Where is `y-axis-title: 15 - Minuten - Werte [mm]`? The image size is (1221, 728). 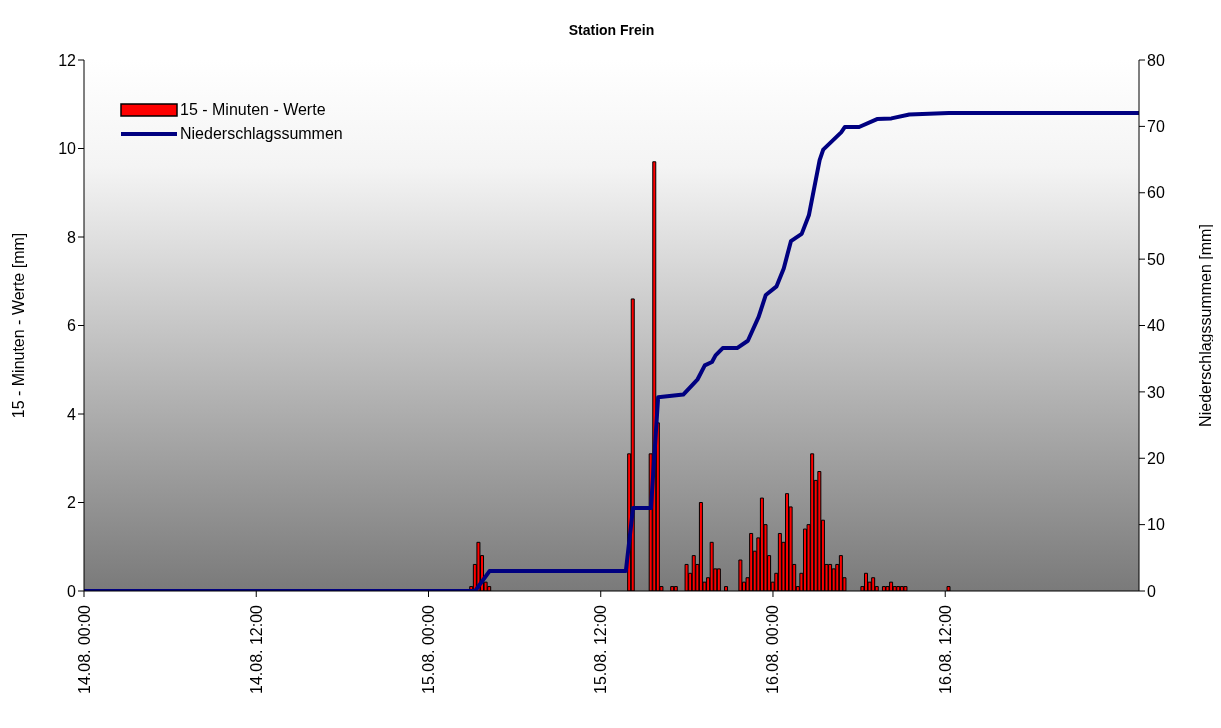
y-axis-title: 15 - Minuten - Werte [mm] is located at coordinates (18, 325).